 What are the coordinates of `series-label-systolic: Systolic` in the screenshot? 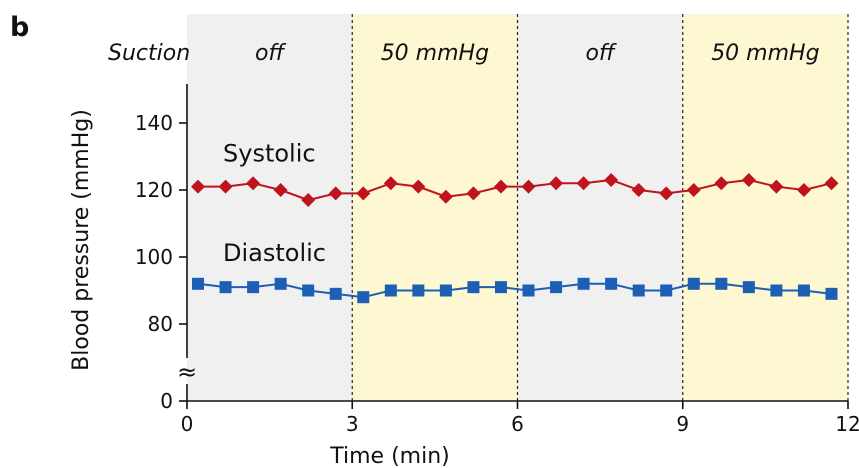 It's located at (269, 154).